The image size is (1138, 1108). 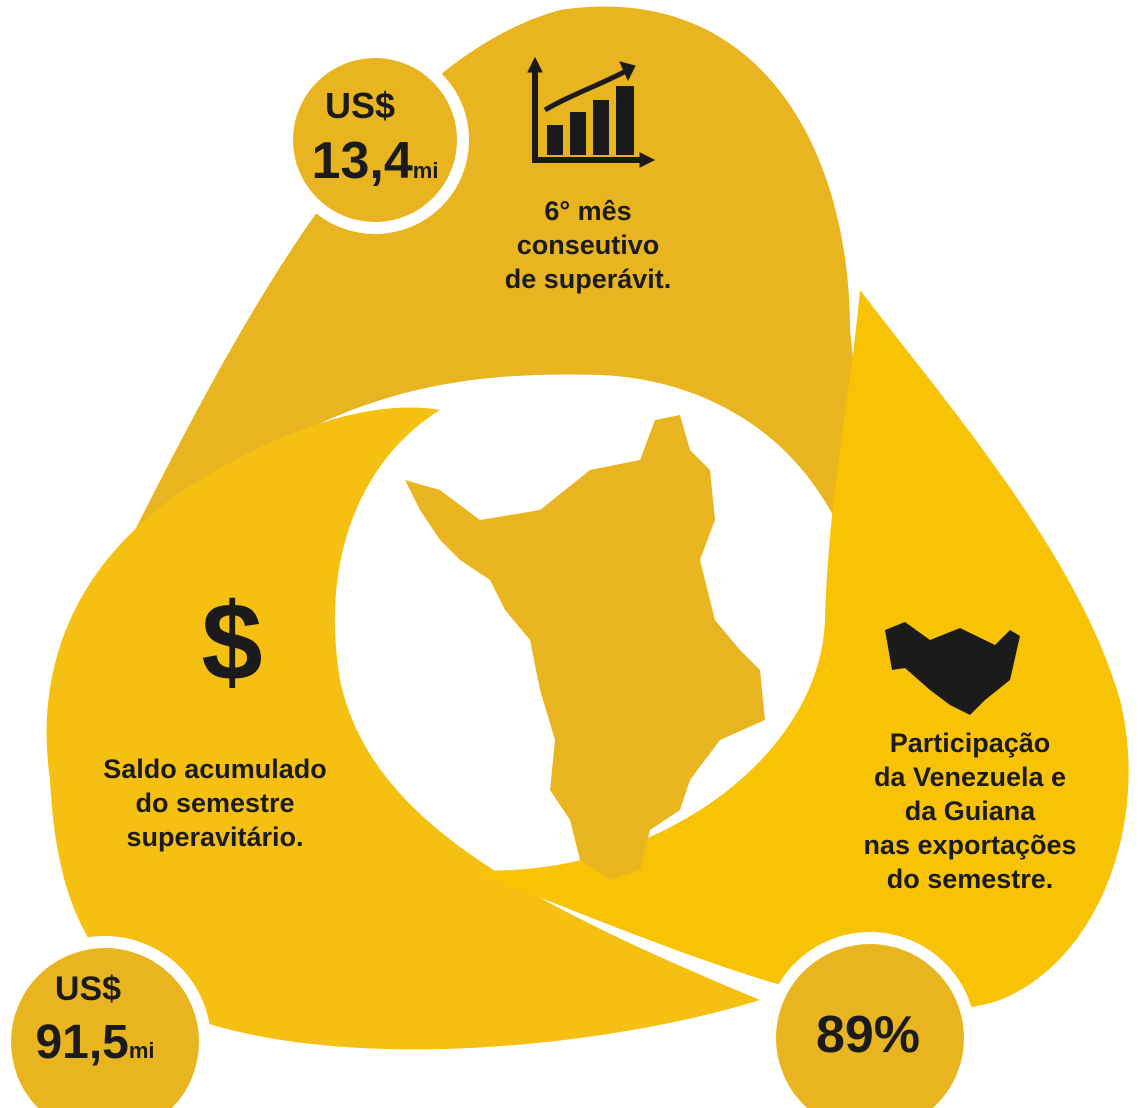 I want to click on caption-line: do semestre, so click(x=214, y=803).